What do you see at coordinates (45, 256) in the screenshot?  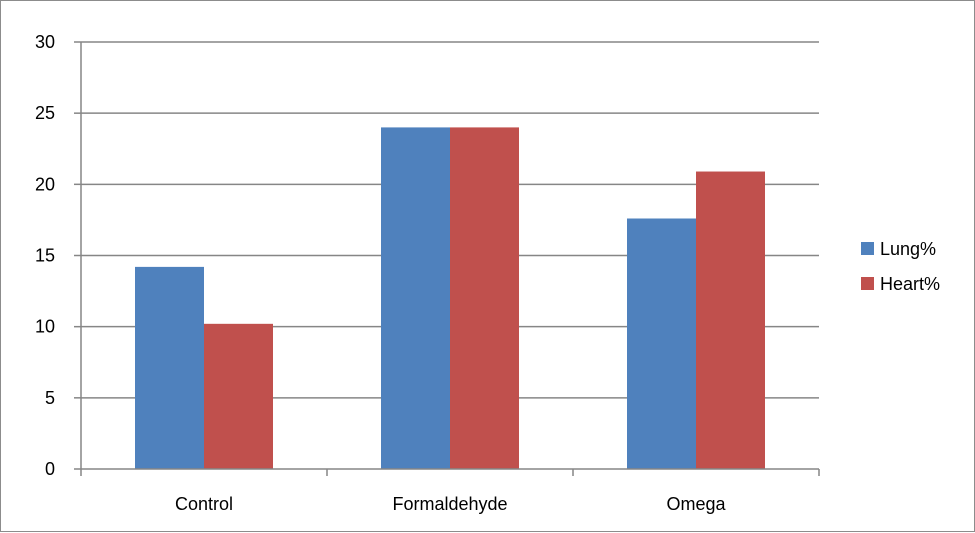 I see `y-tick-label: 15` at bounding box center [45, 256].